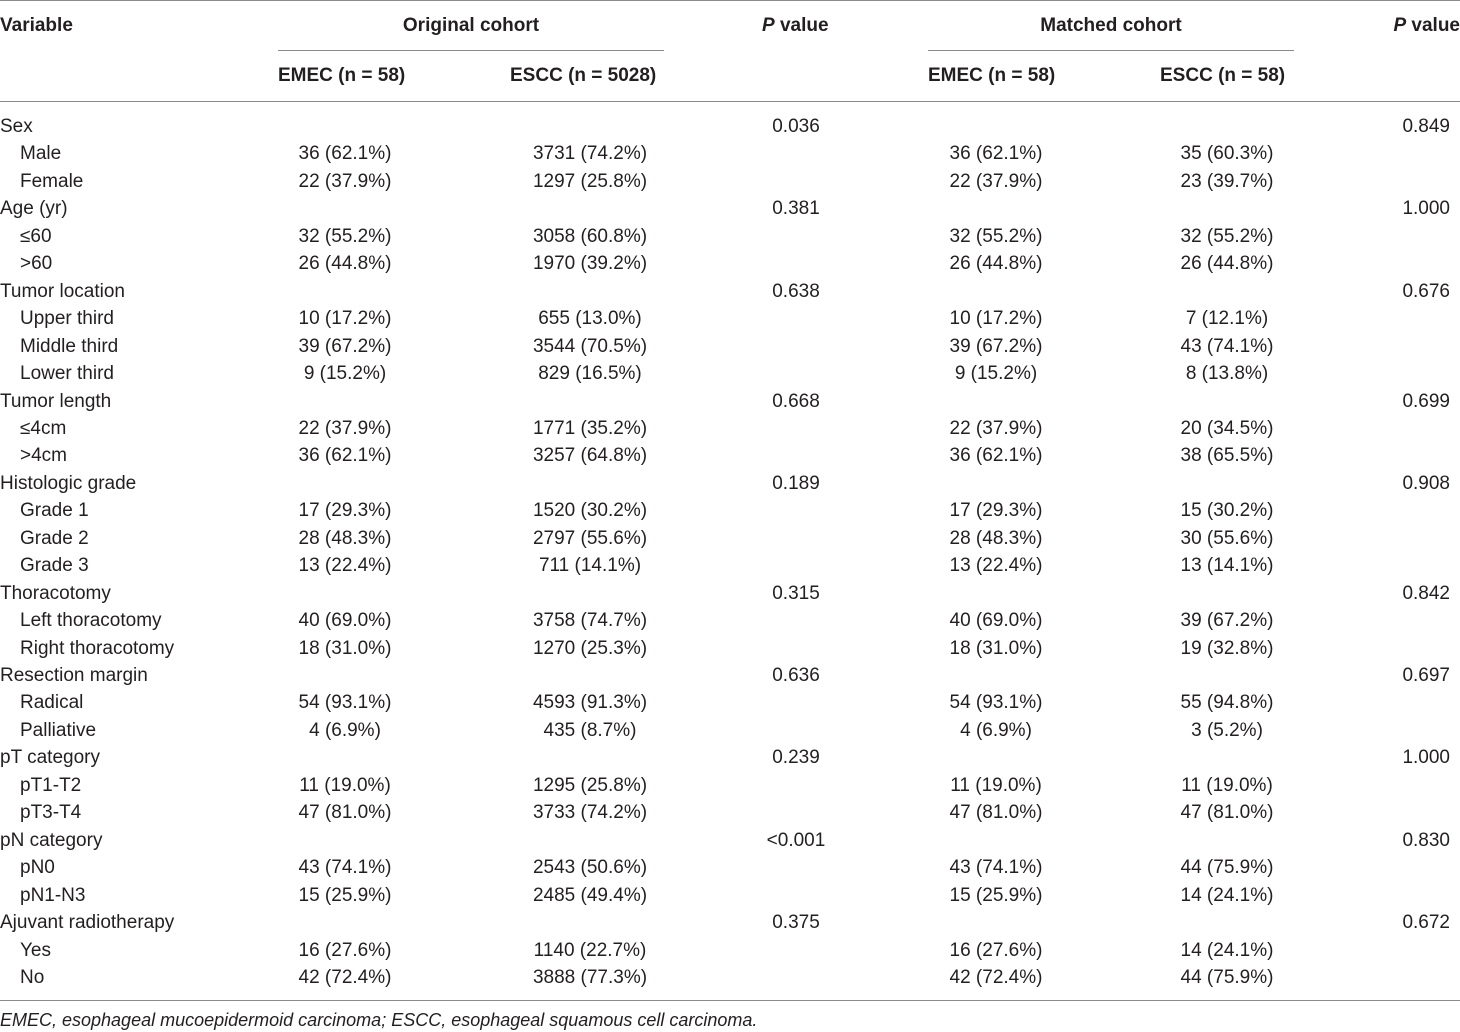  What do you see at coordinates (996, 373) in the screenshot?
I see `match-emec-cell: 9 (15.2%)` at bounding box center [996, 373].